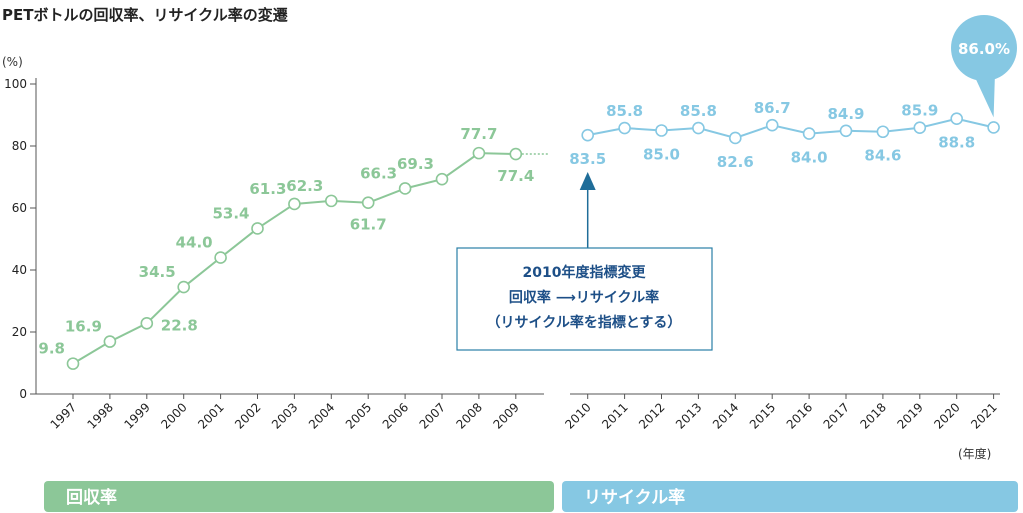  I want to click on x-tick-label: 2017, so click(836, 415).